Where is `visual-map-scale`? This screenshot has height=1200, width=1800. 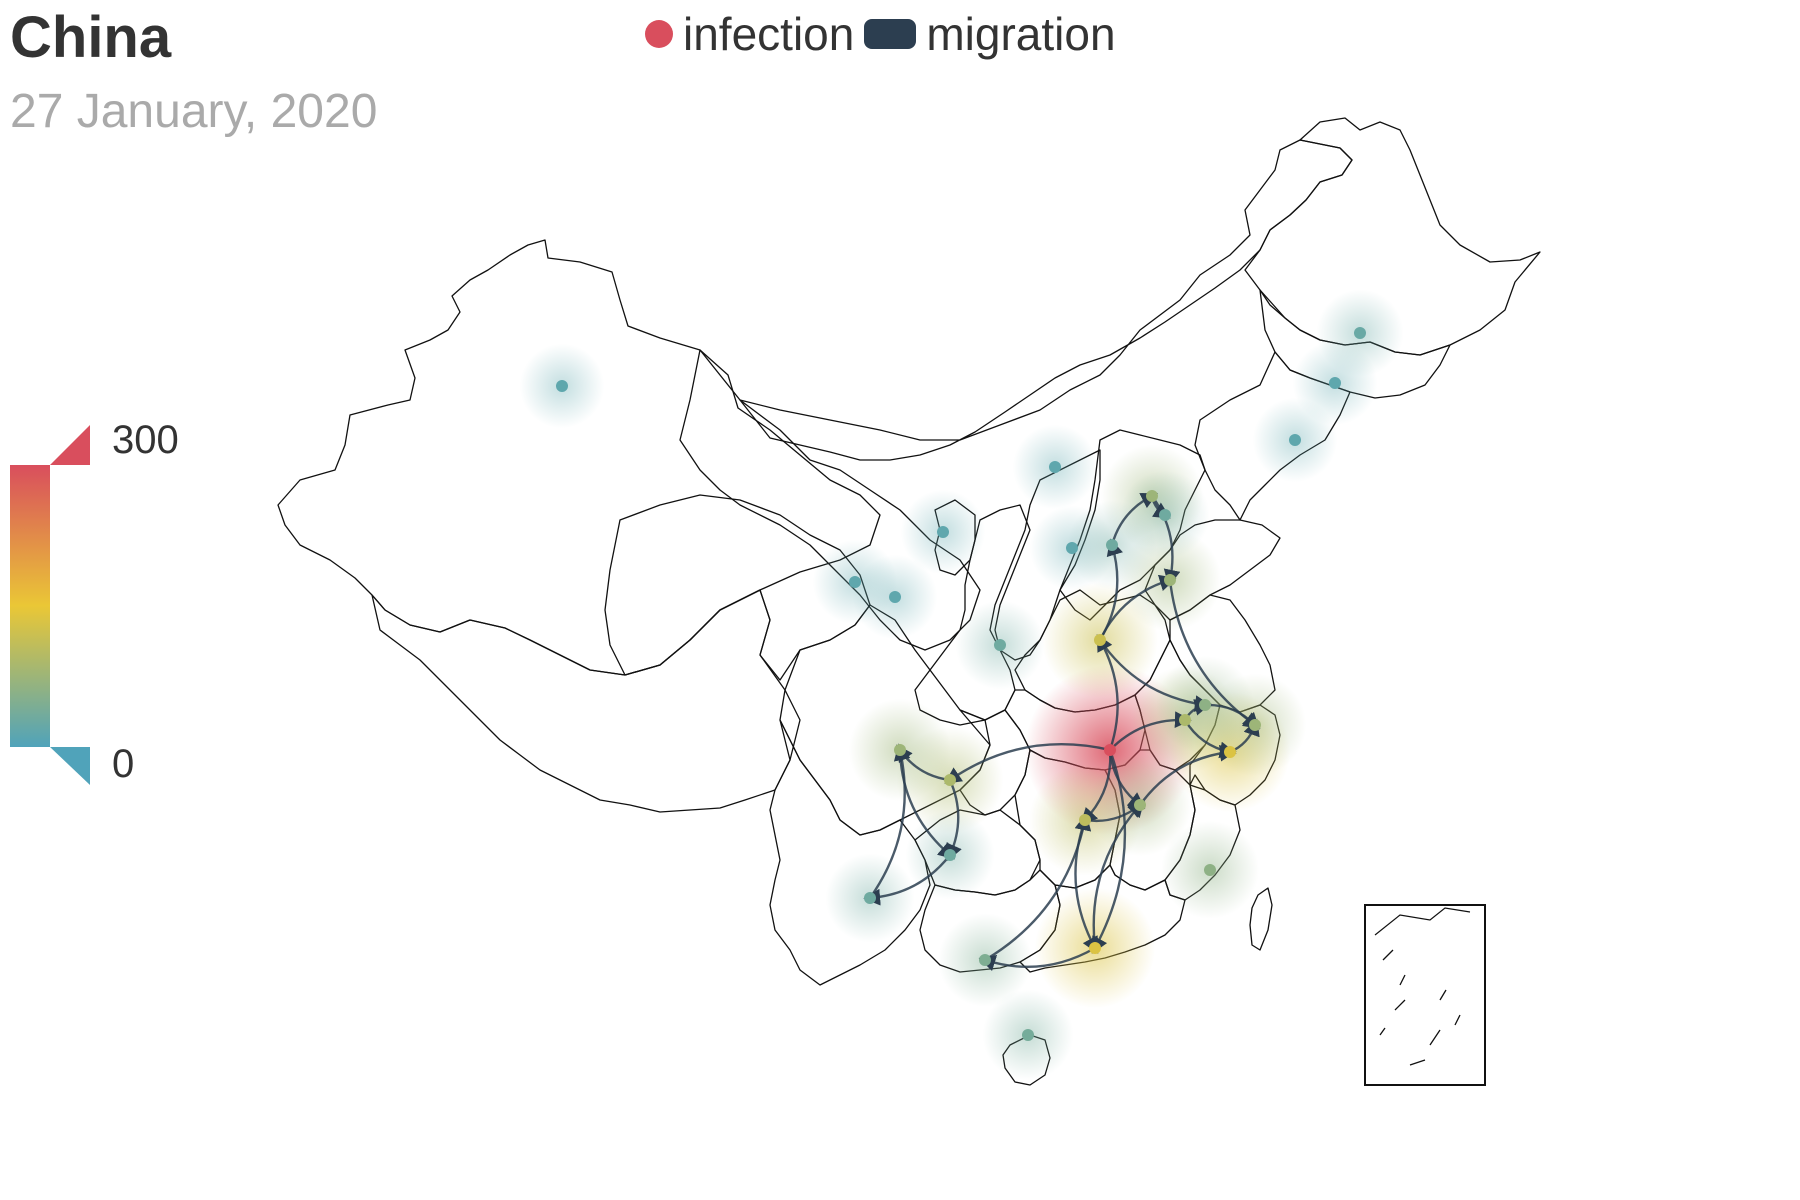
visual-map-scale is located at coordinates (50, 605).